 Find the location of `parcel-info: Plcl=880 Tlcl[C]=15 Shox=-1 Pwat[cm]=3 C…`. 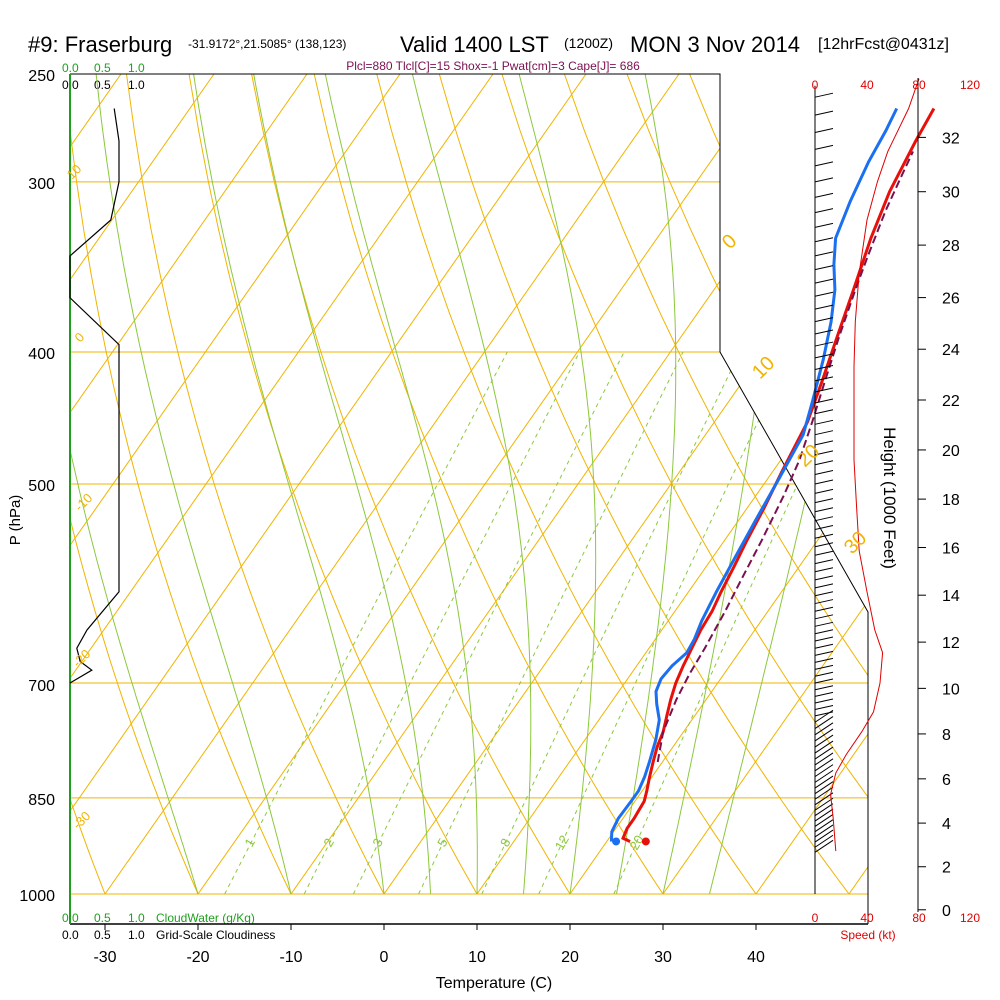

parcel-info: Plcl=880 Tlcl[C]=15 Shox=-1 Pwat[cm]=3 C… is located at coordinates (493, 66).